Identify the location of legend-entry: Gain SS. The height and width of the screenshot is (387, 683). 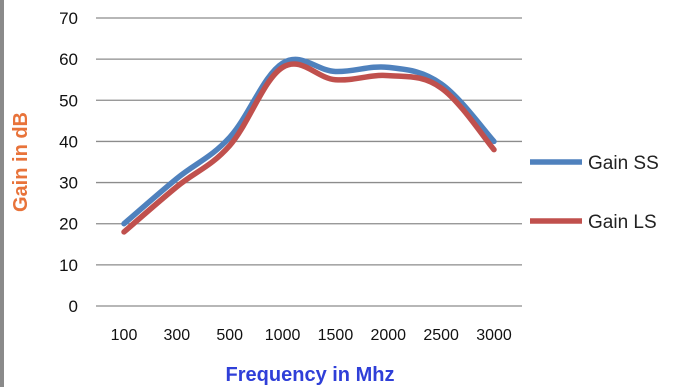
(623, 163).